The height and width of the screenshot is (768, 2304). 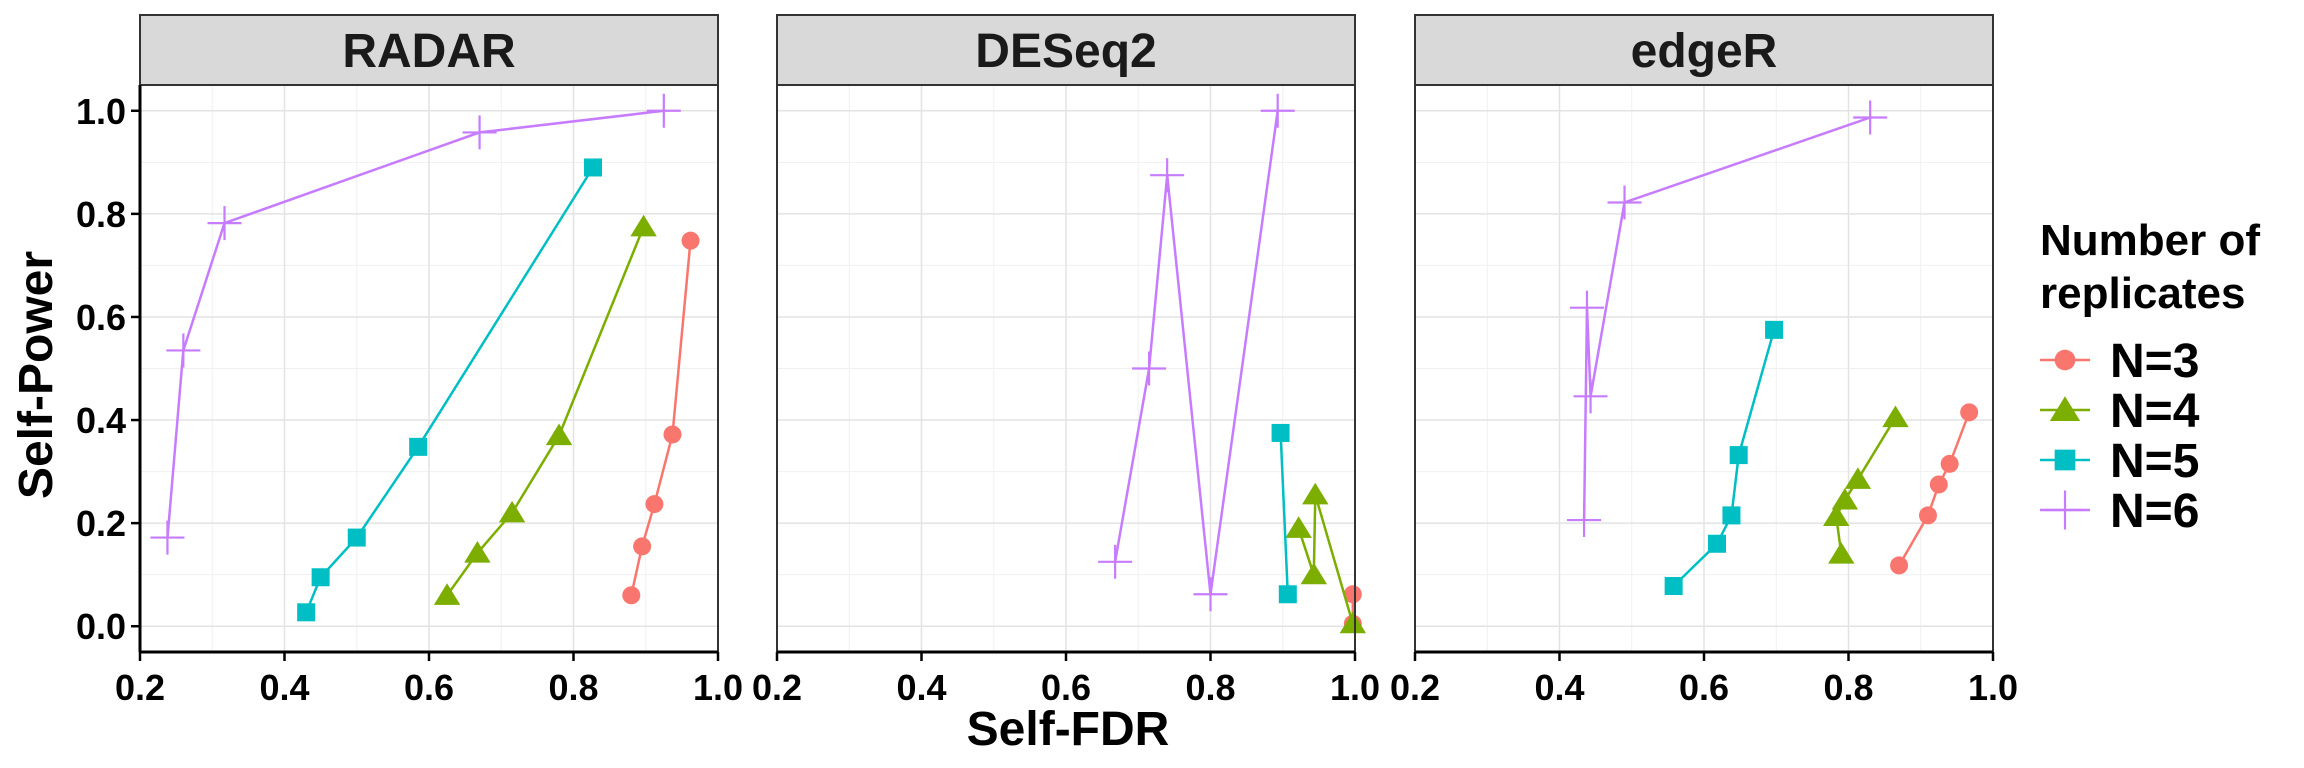 I want to click on legend-item-n6: N=6, so click(x=2119, y=511).